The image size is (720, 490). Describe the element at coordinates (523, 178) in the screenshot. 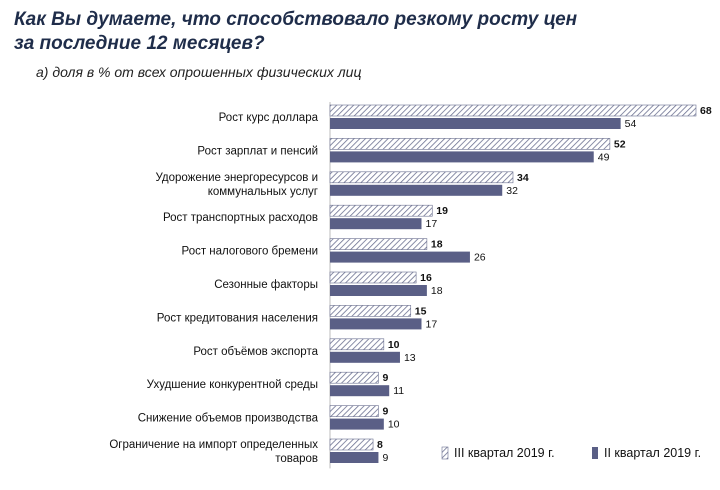

I see `value-label-q3-2019: 34` at that location.